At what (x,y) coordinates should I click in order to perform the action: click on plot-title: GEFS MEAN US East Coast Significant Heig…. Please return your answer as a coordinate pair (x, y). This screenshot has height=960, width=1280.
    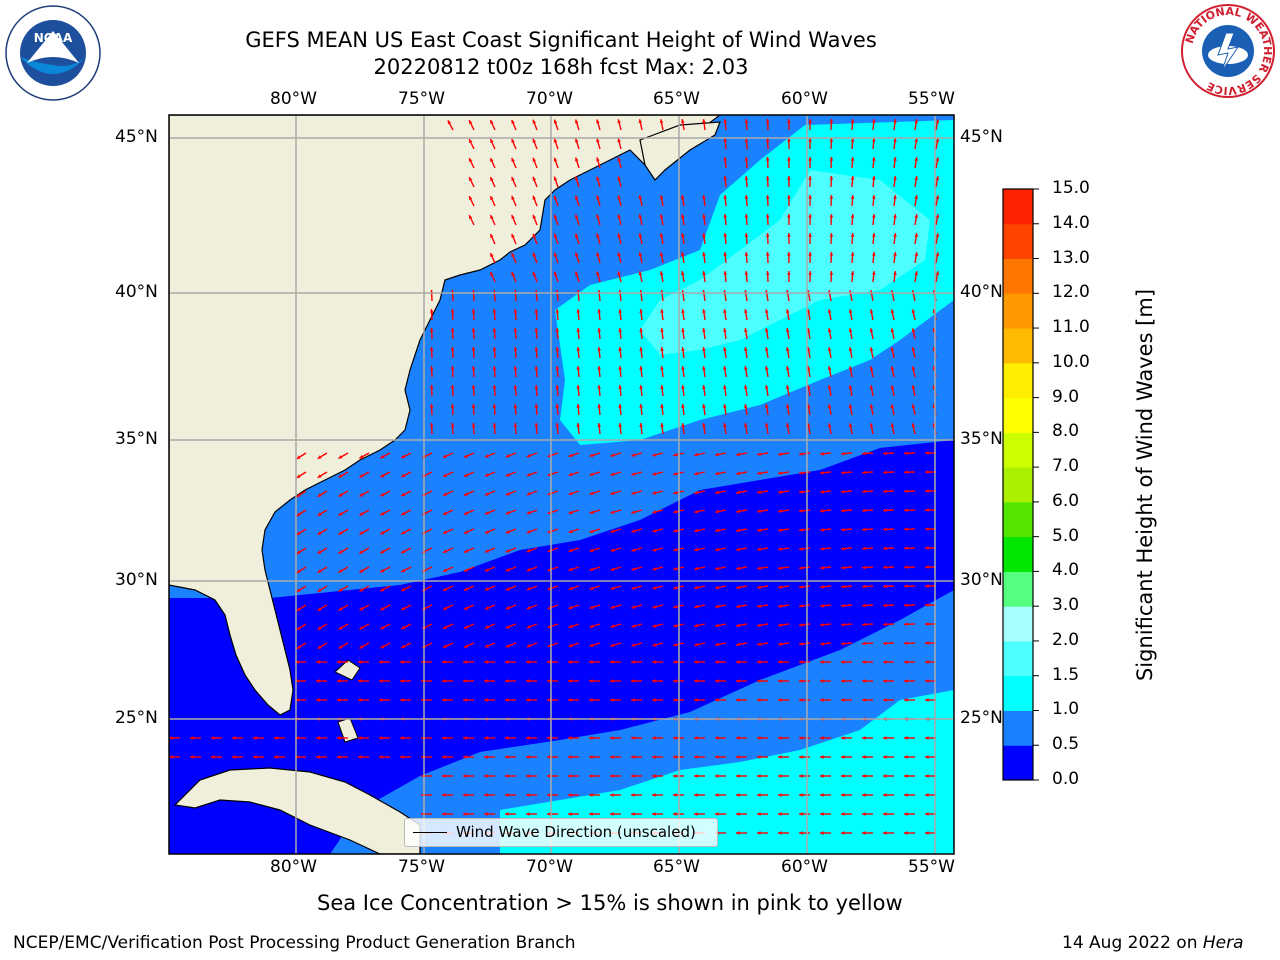
    Looking at the image, I should click on (561, 40).